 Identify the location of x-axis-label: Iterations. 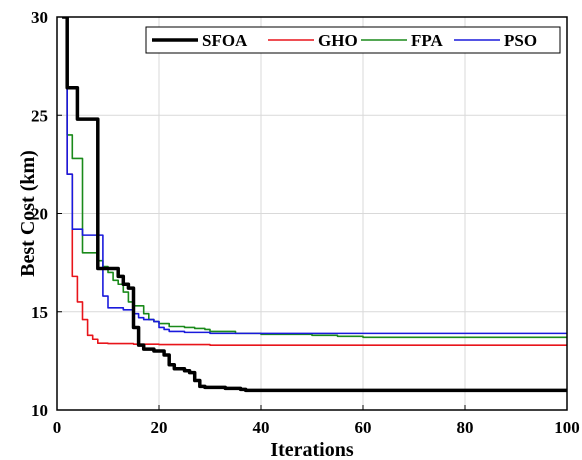
(312, 449).